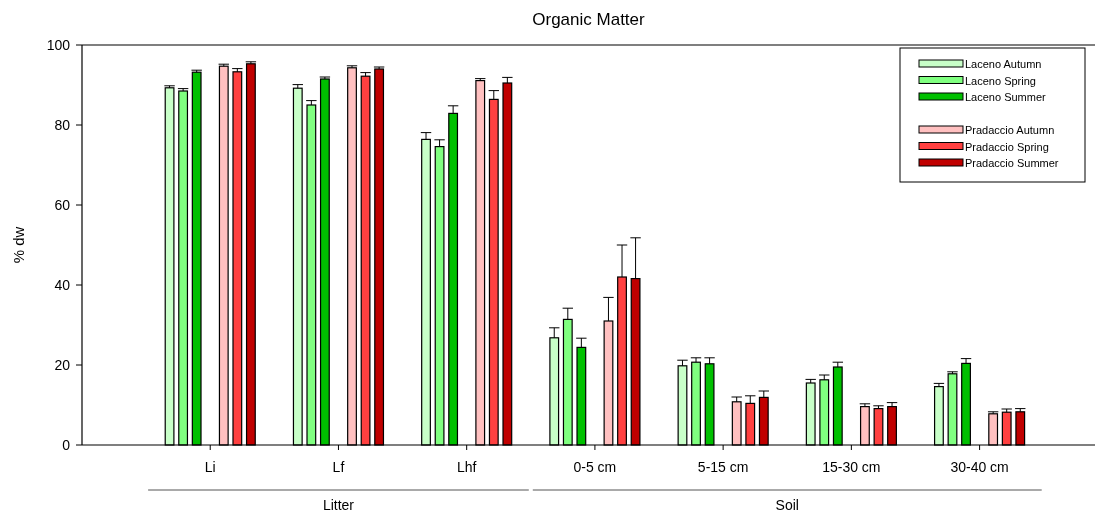 Image resolution: width=1100 pixels, height=515 pixels. Describe the element at coordinates (787, 505) in the screenshot. I see `text: Soil` at that location.